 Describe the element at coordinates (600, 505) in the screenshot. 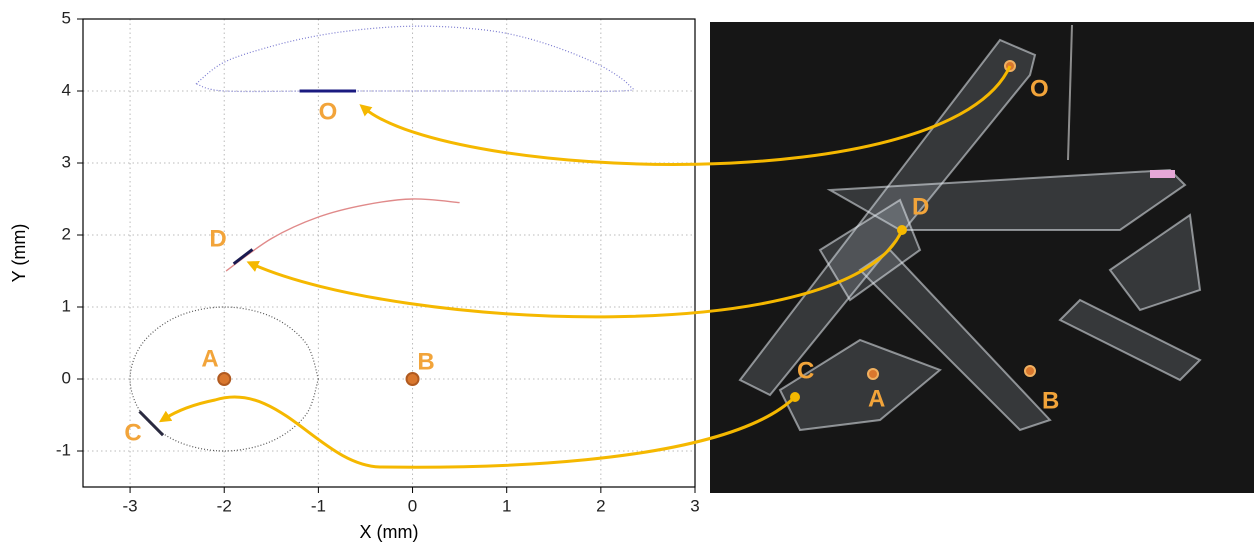

I see `x-tick-label: 2` at that location.